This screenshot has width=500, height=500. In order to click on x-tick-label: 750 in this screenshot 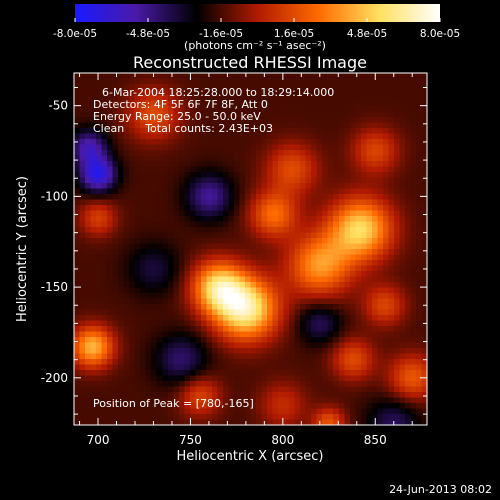, I will do `click(190, 440)`.